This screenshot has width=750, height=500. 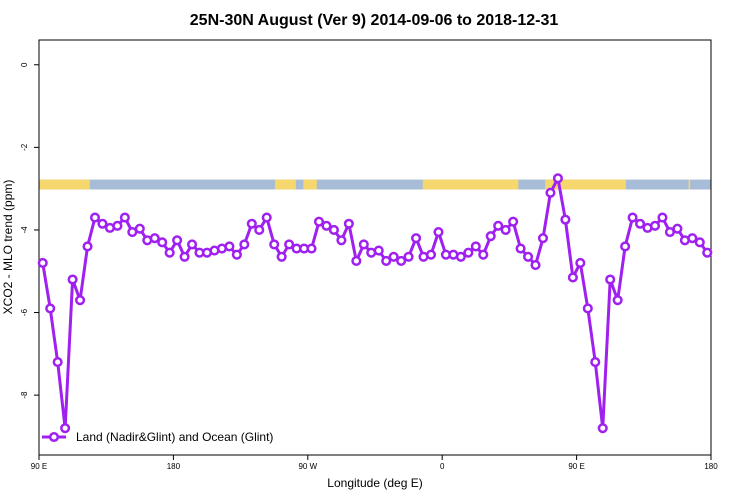 I want to click on y-tick-label: -8, so click(x=24, y=395).